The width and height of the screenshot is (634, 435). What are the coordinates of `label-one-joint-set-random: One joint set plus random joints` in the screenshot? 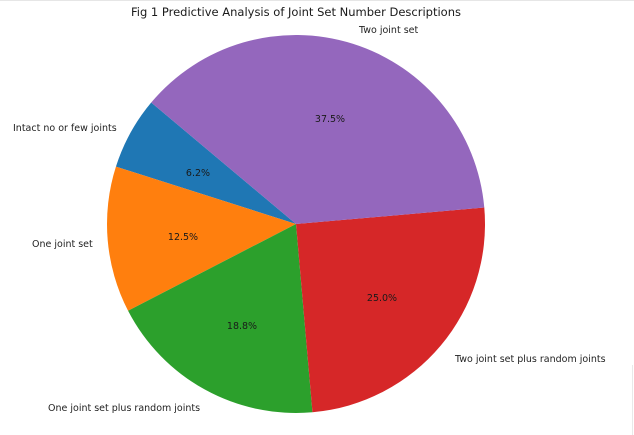 It's located at (124, 408).